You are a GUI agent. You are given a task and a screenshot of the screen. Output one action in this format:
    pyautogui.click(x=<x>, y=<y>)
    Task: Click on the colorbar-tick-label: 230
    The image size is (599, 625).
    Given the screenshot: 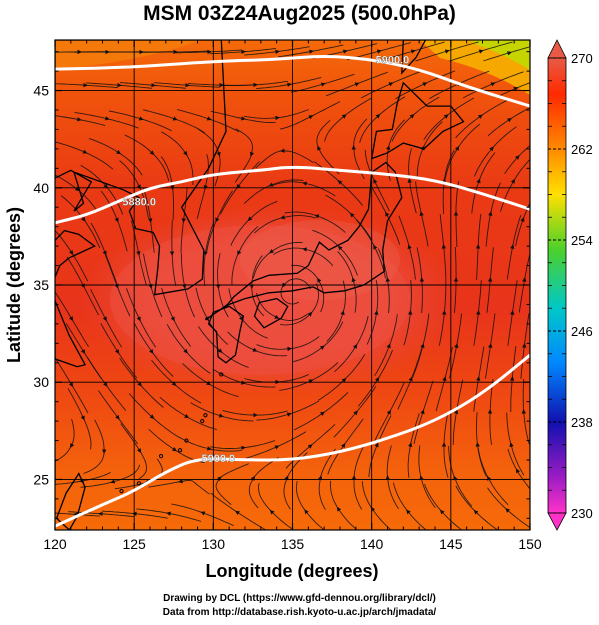 What is the action you would take?
    pyautogui.click(x=582, y=513)
    